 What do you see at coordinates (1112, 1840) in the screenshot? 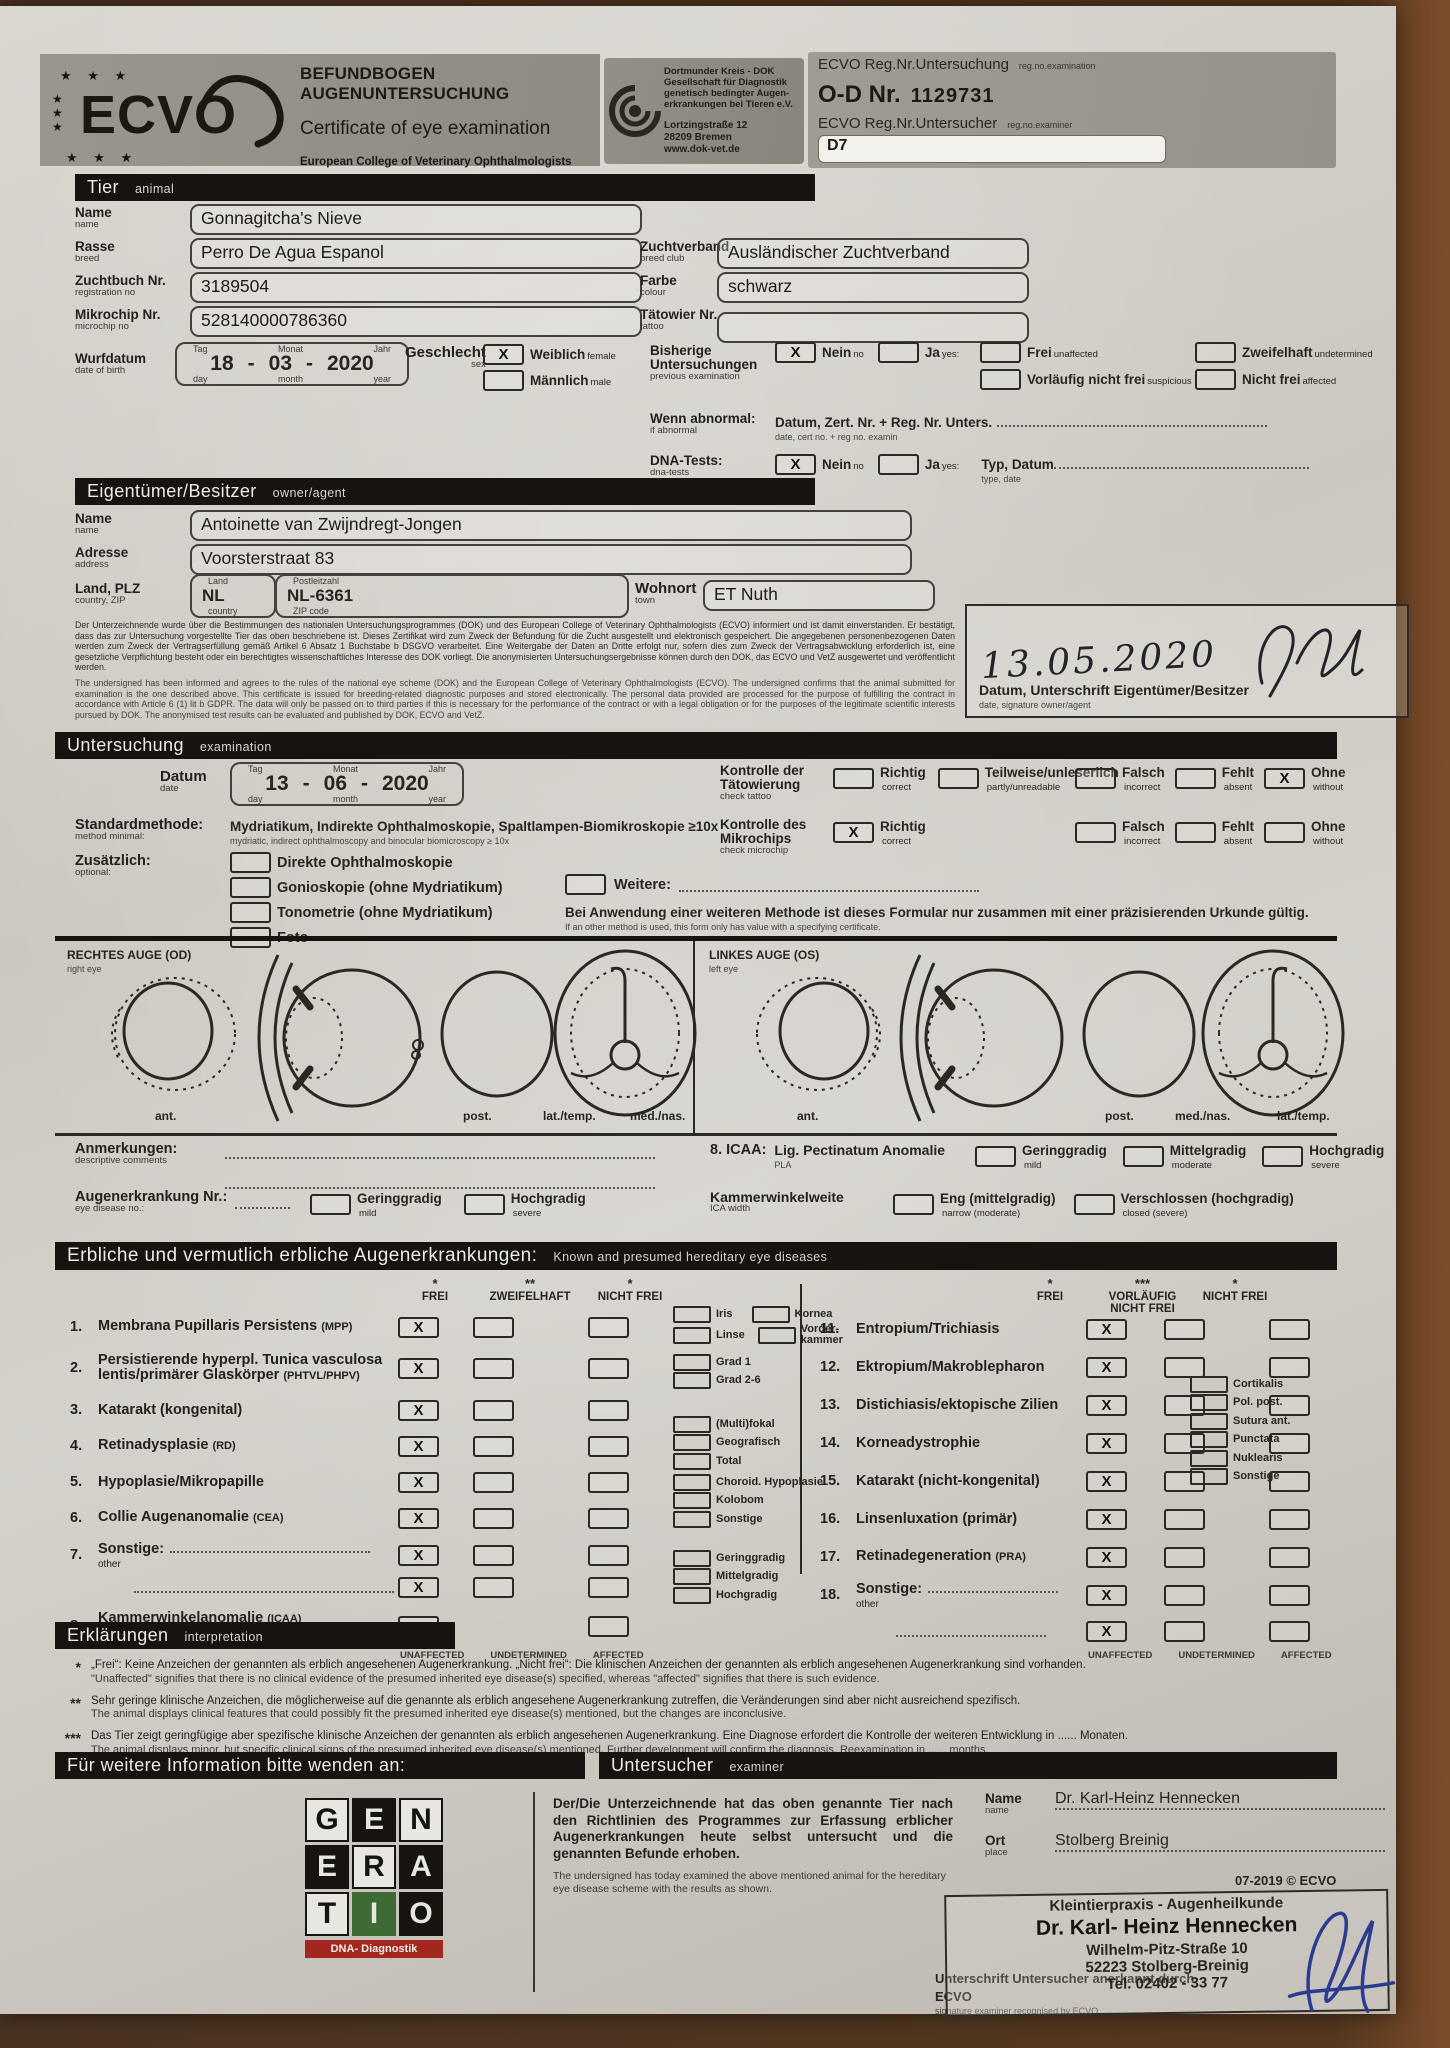
I see `examiner-place-value: Stolberg Breinig` at bounding box center [1112, 1840].